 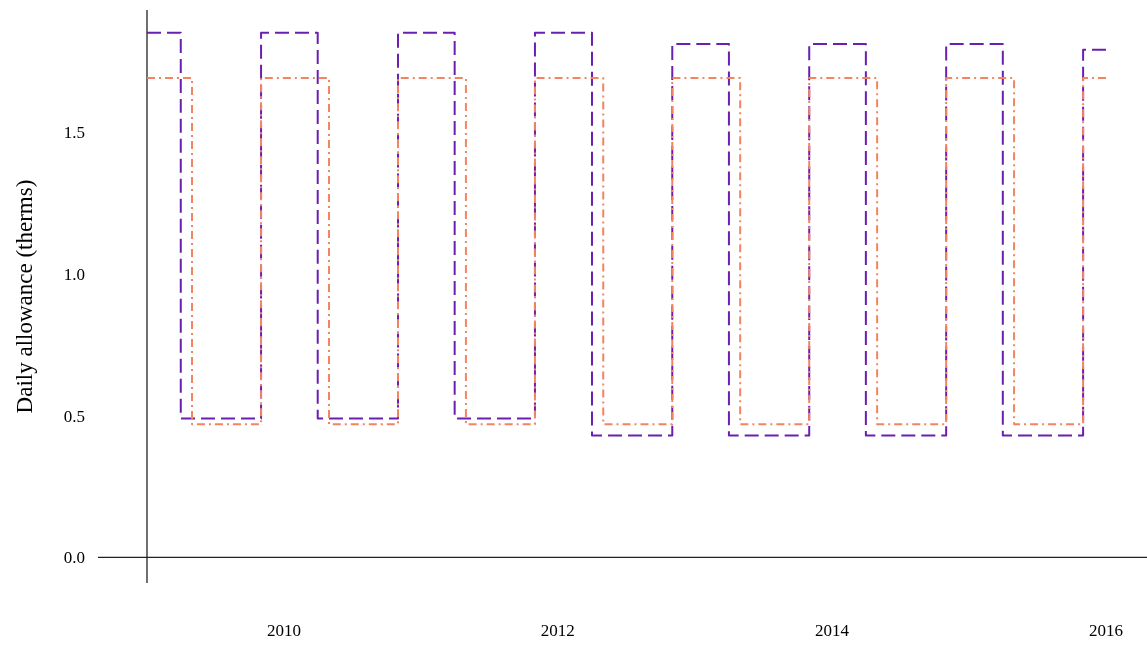 What do you see at coordinates (1106, 630) in the screenshot?
I see `x-tick-label: 2016` at bounding box center [1106, 630].